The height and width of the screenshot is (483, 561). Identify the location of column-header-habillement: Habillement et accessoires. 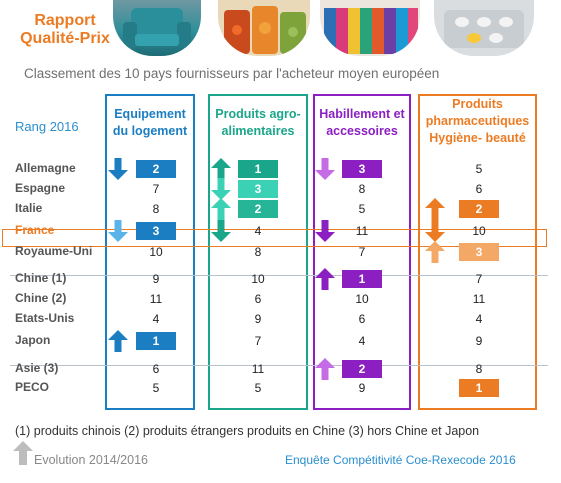
(362, 123).